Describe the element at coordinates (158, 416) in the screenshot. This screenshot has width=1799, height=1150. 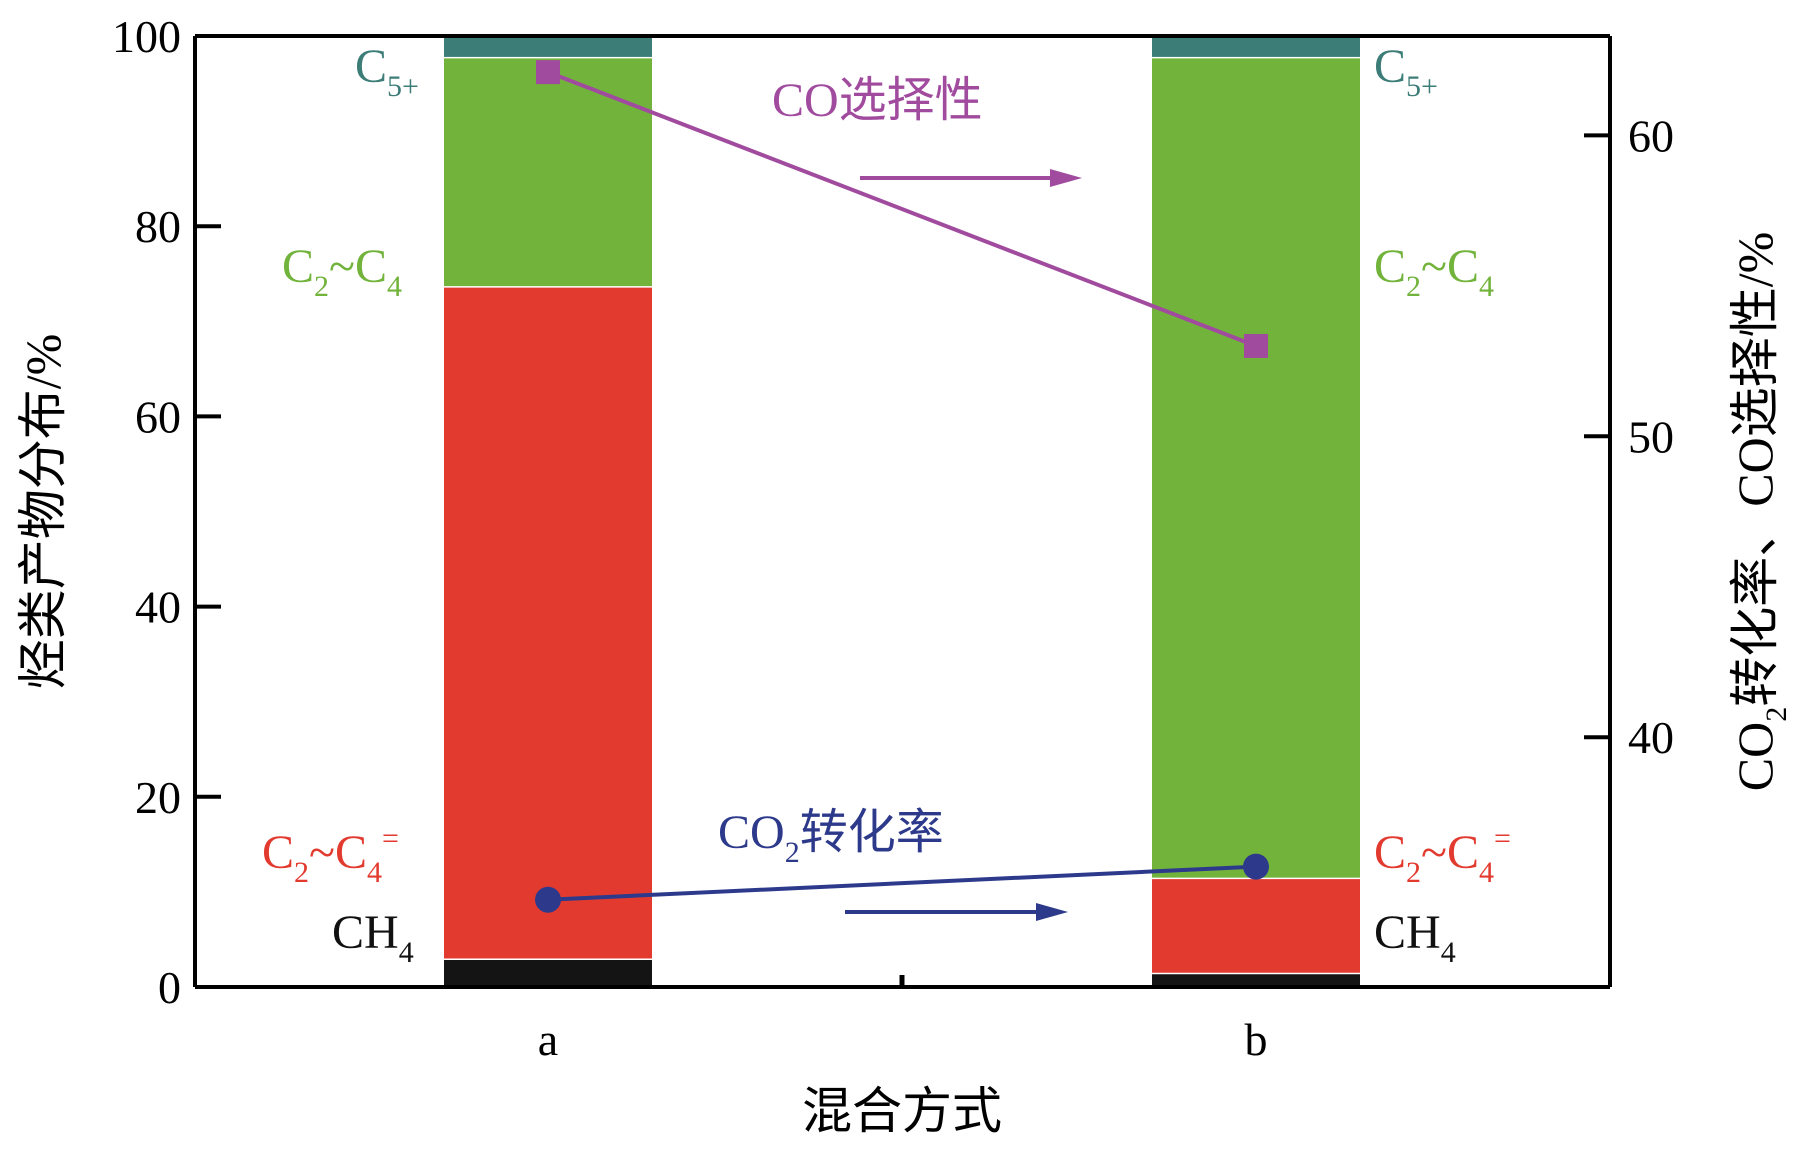
I see `y-tick-label: 60` at that location.